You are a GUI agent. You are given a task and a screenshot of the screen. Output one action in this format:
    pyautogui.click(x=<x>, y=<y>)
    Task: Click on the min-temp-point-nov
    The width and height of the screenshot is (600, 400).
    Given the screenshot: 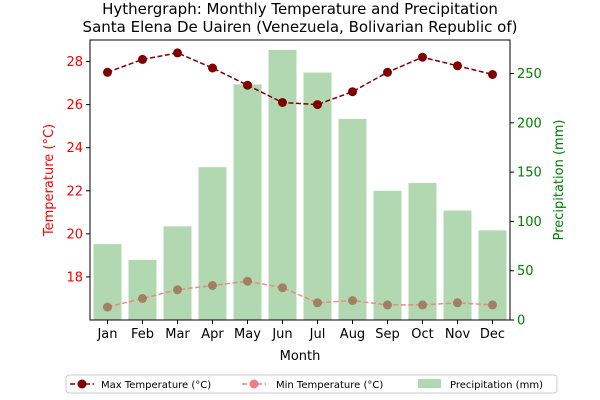 What is the action you would take?
    pyautogui.click(x=457, y=303)
    